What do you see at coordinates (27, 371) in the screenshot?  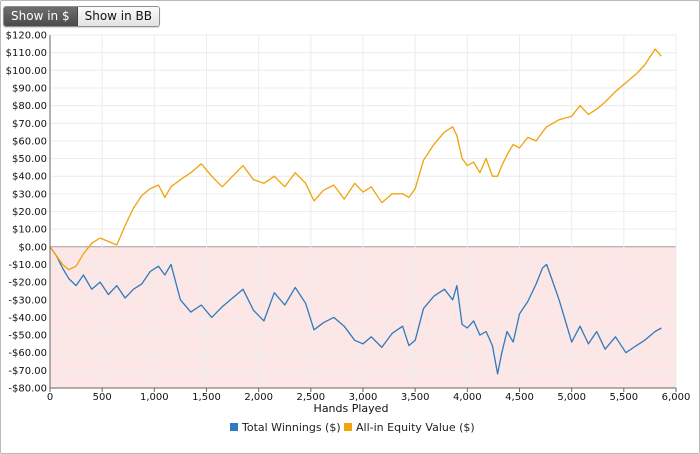 I see `y-tick-label: -$70.00` at bounding box center [27, 371].